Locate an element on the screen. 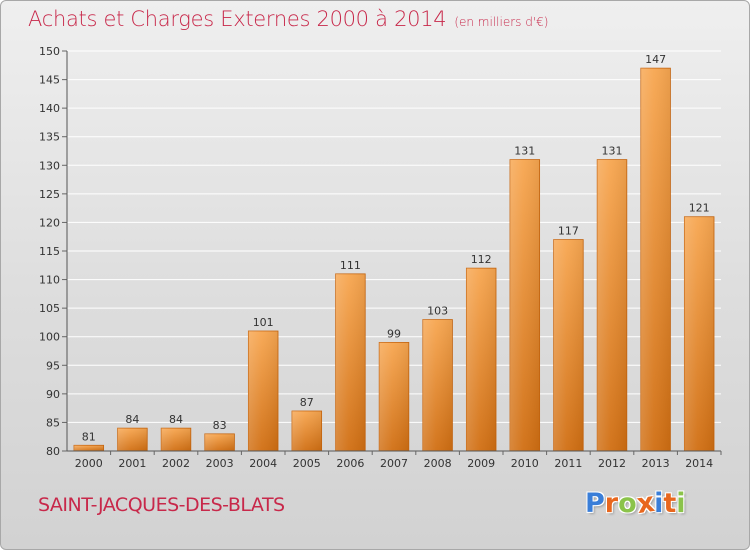 Image resolution: width=750 pixels, height=550 pixels. bar-value-label: 111 is located at coordinates (350, 265).